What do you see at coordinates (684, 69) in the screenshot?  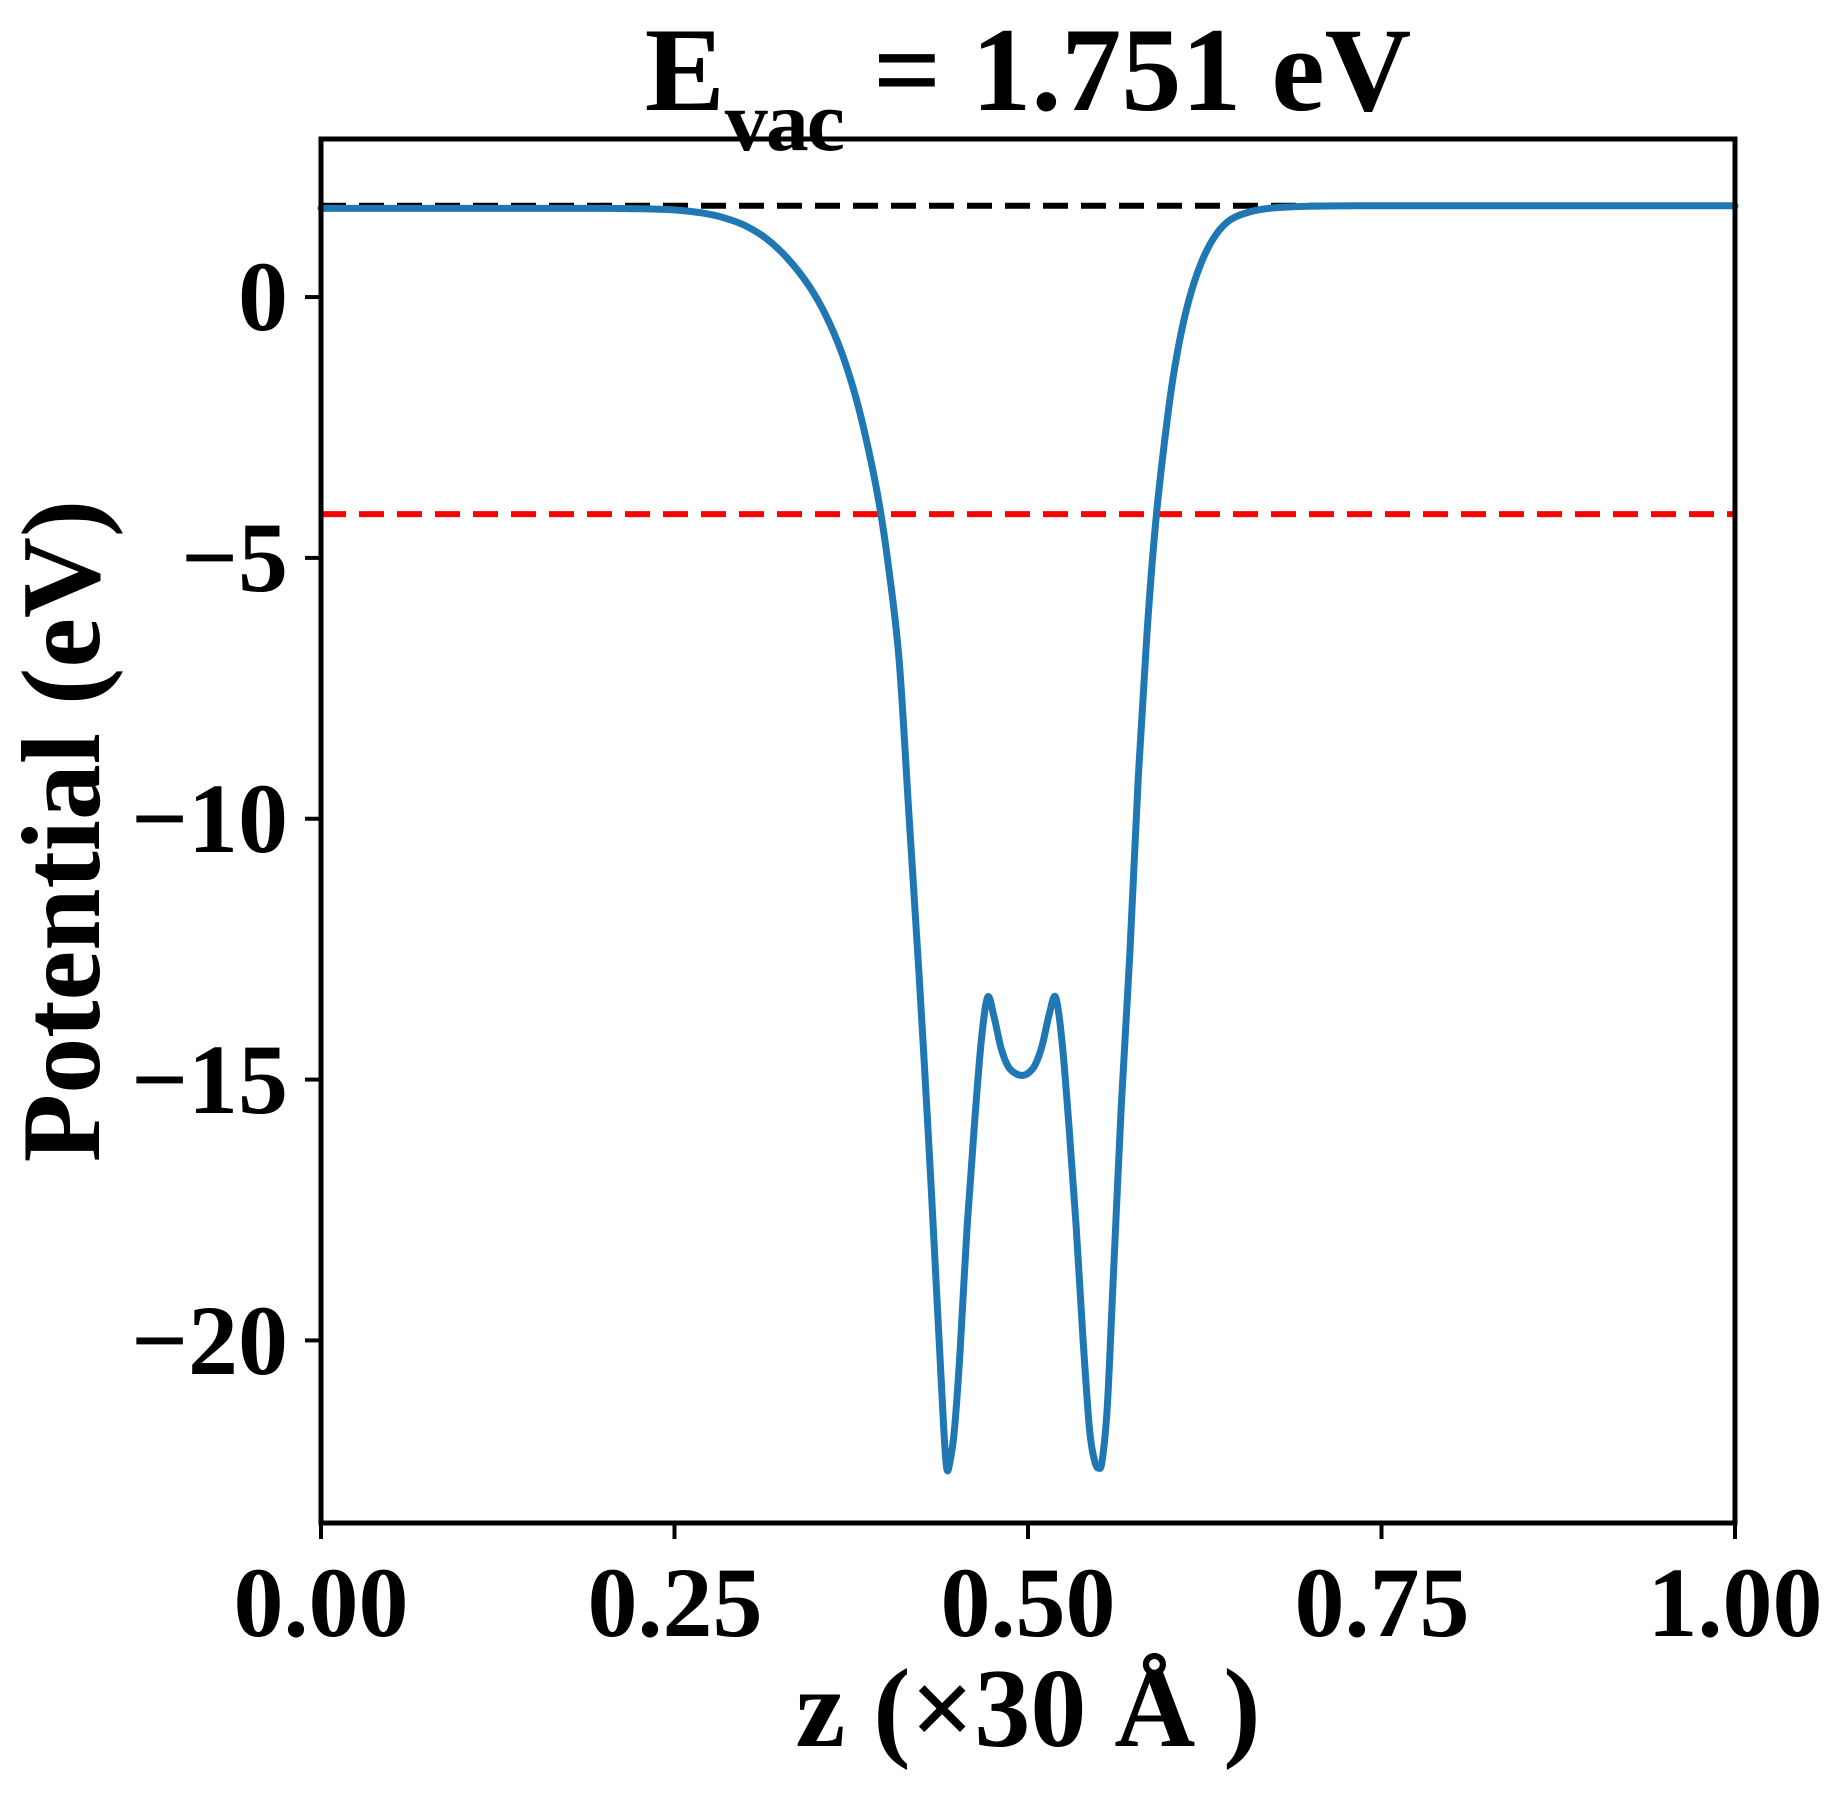 I see `title-symbol: E` at bounding box center [684, 69].